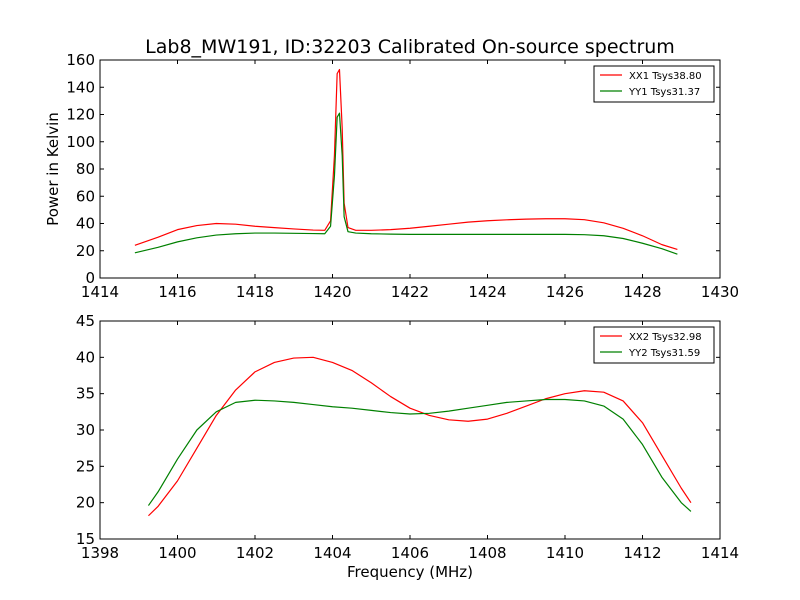 This screenshot has width=800, height=600. I want to click on x-tick-label: 1412, so click(642, 553).